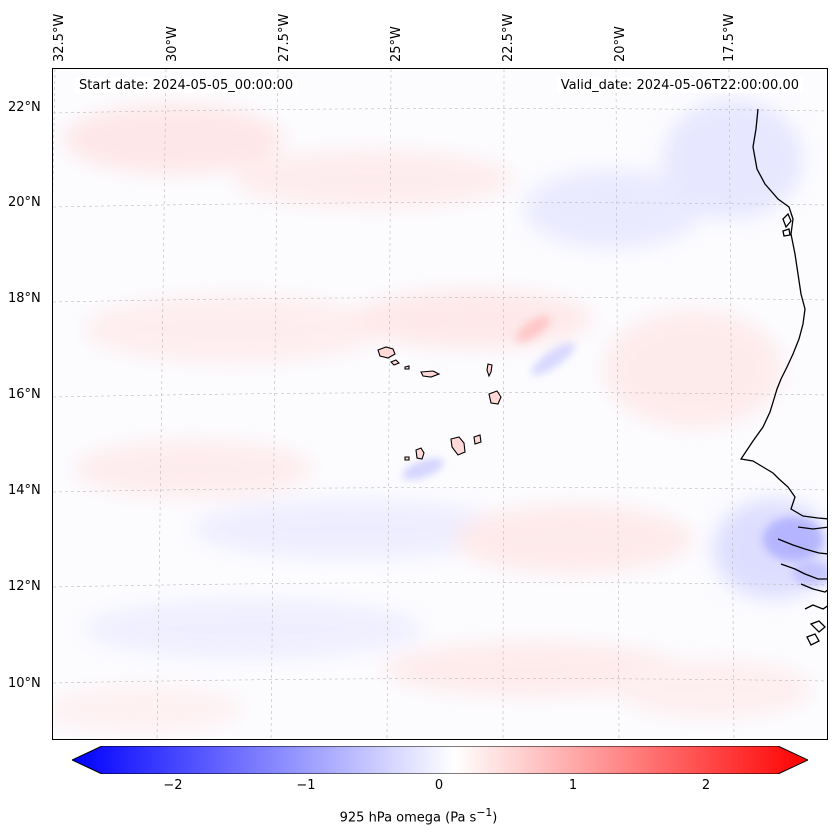  I want to click on longitude-label: 25°W, so click(396, 44).